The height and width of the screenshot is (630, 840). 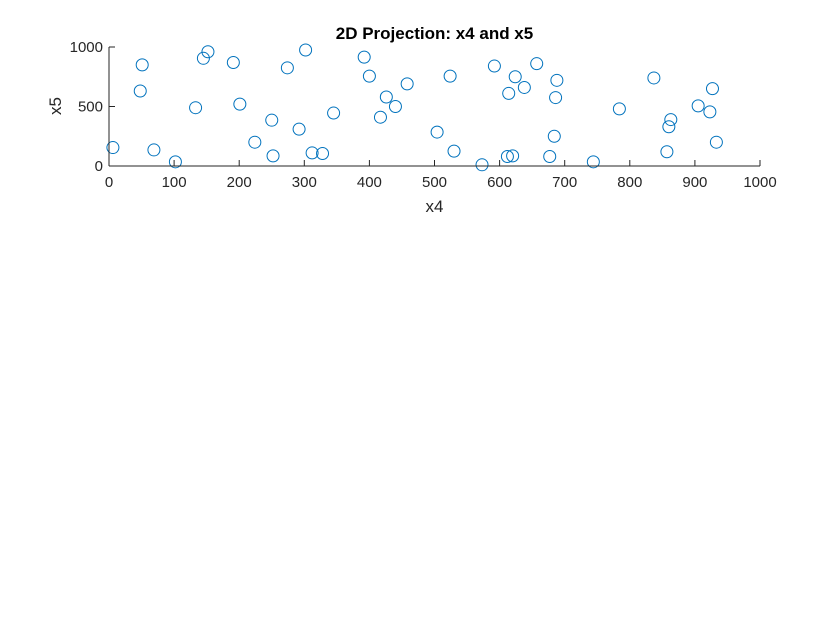 What do you see at coordinates (434, 182) in the screenshot?
I see `x-tick-label: 500` at bounding box center [434, 182].